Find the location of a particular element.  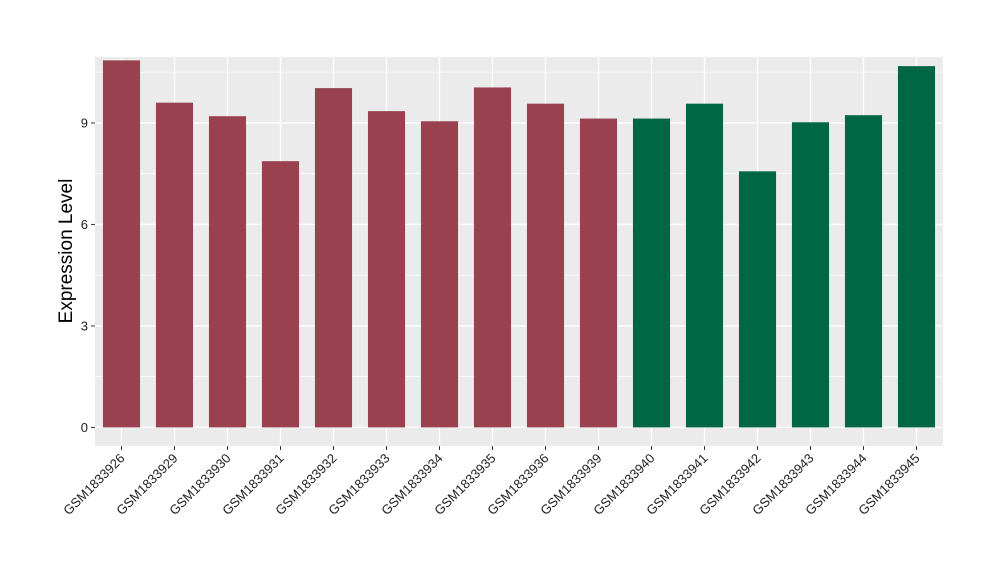

bar-GSM1833926 is located at coordinates (121, 244).